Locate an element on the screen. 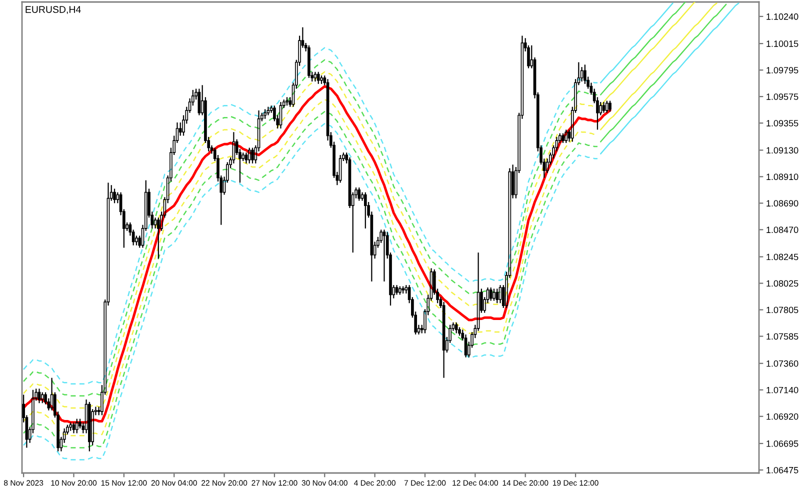  y-tick-label: 1.08910 is located at coordinates (782, 177).